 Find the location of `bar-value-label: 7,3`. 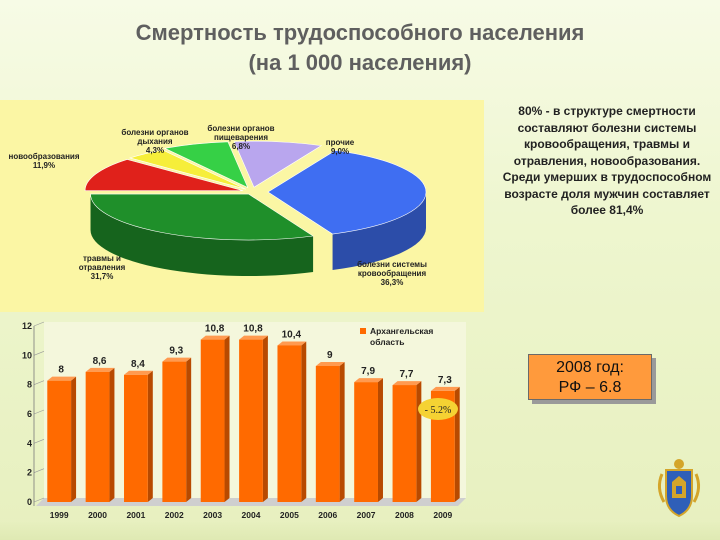

bar-value-label: 7,3 is located at coordinates (445, 380).